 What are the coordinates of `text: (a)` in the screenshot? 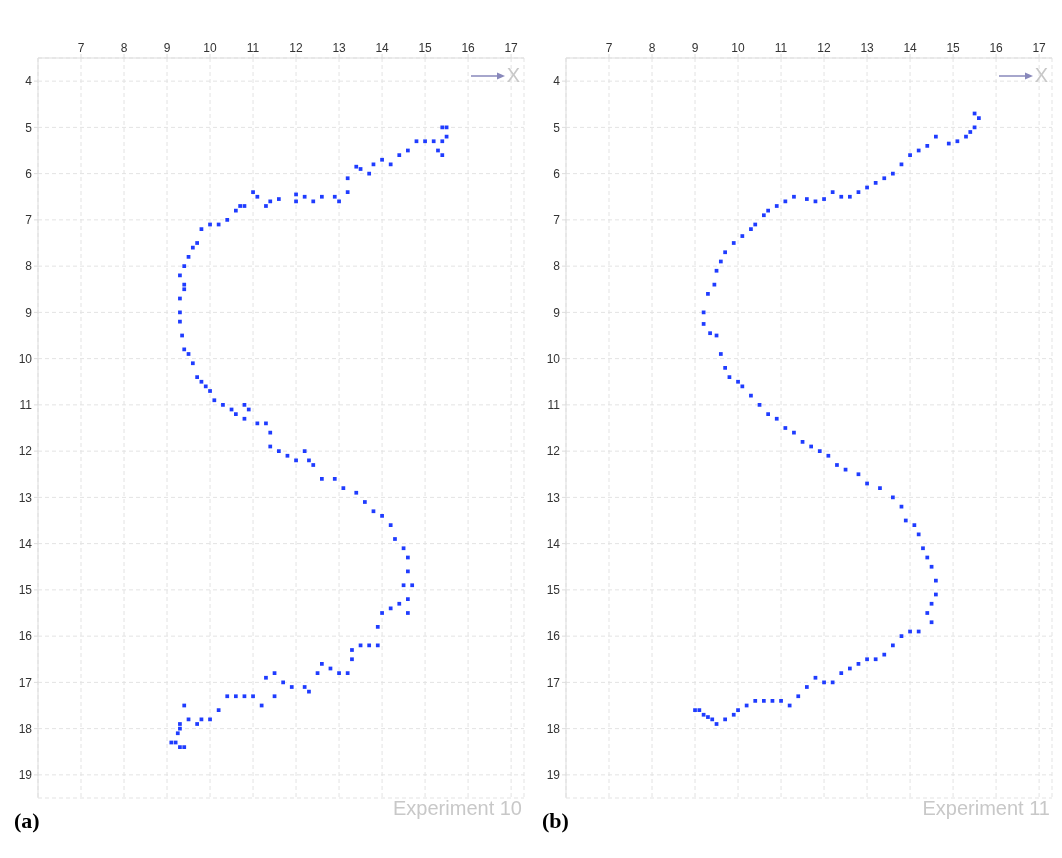 It's located at (27, 820).